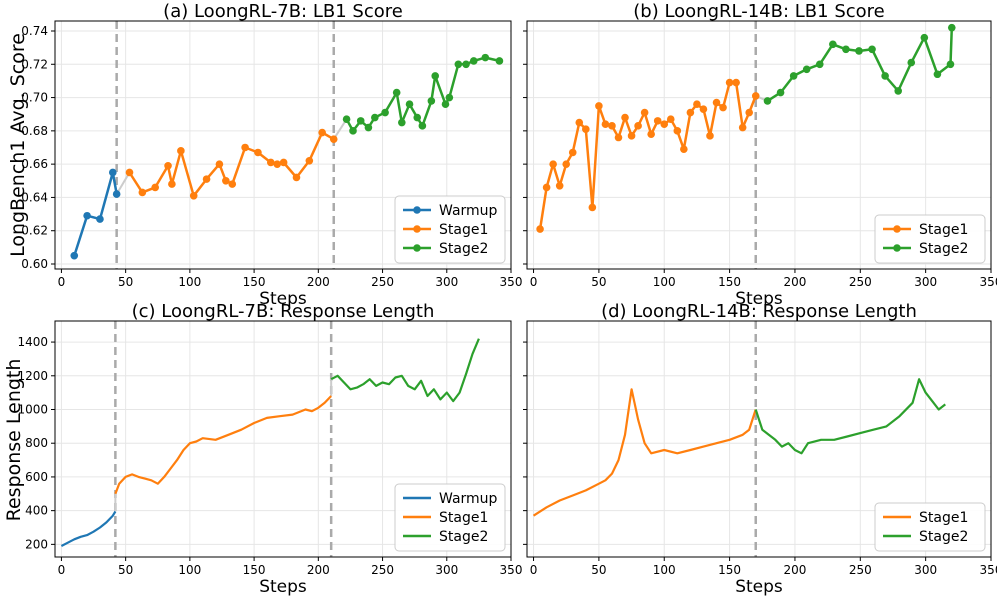 This screenshot has height=600, width=997. Describe the element at coordinates (189, 570) in the screenshot. I see `x-tick-label: 100` at that location.